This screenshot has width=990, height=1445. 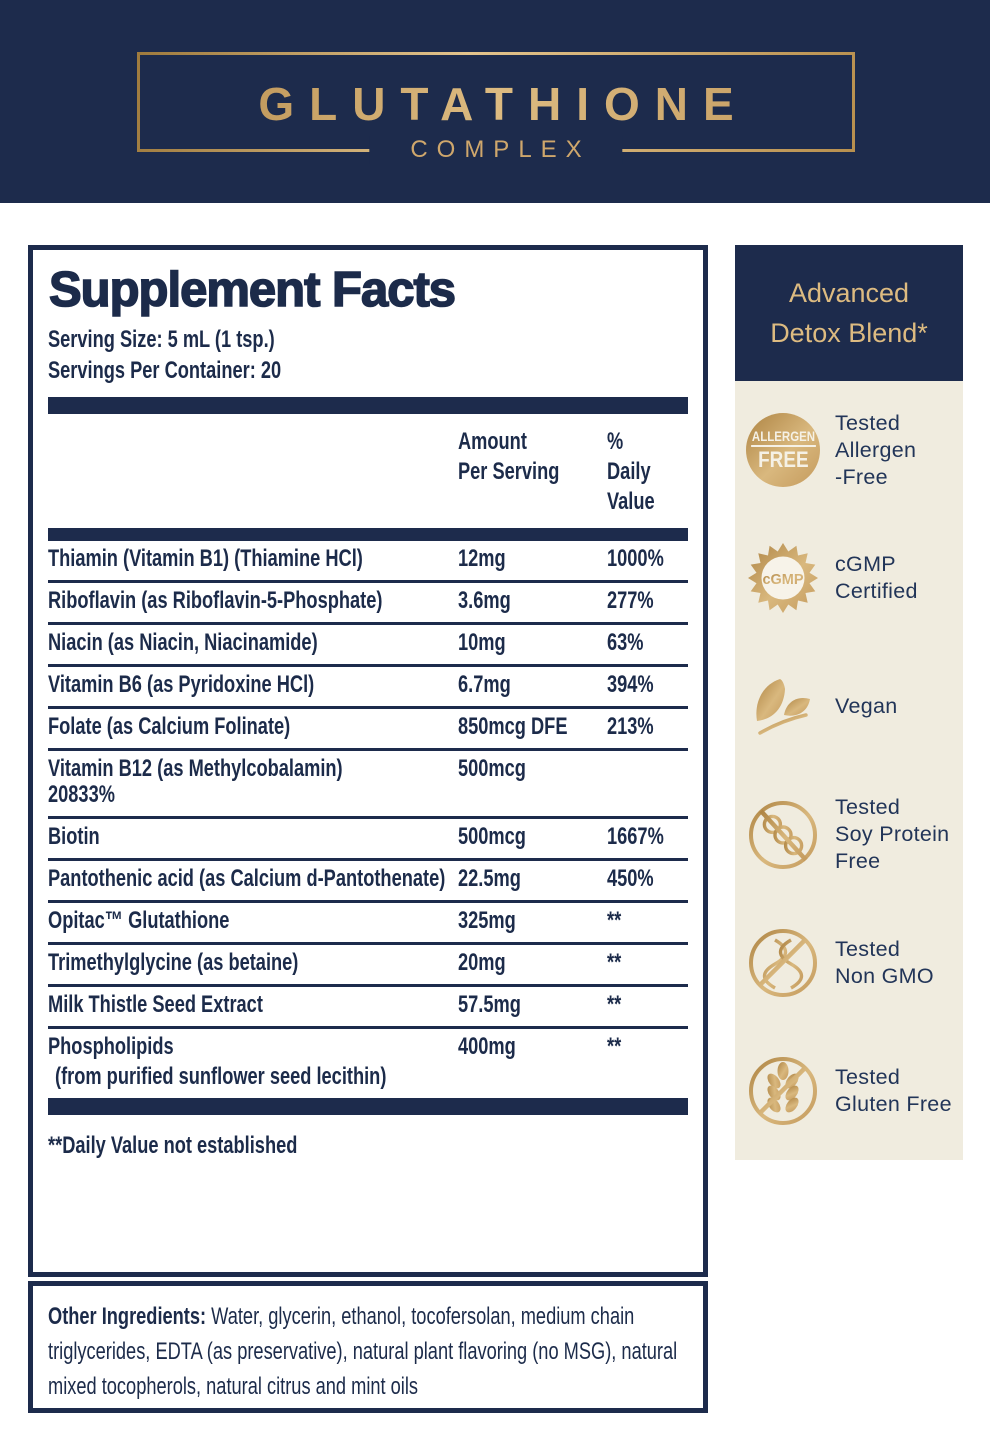 I want to click on daily-value-footnote: **Daily Value not established, so click(x=173, y=1145).